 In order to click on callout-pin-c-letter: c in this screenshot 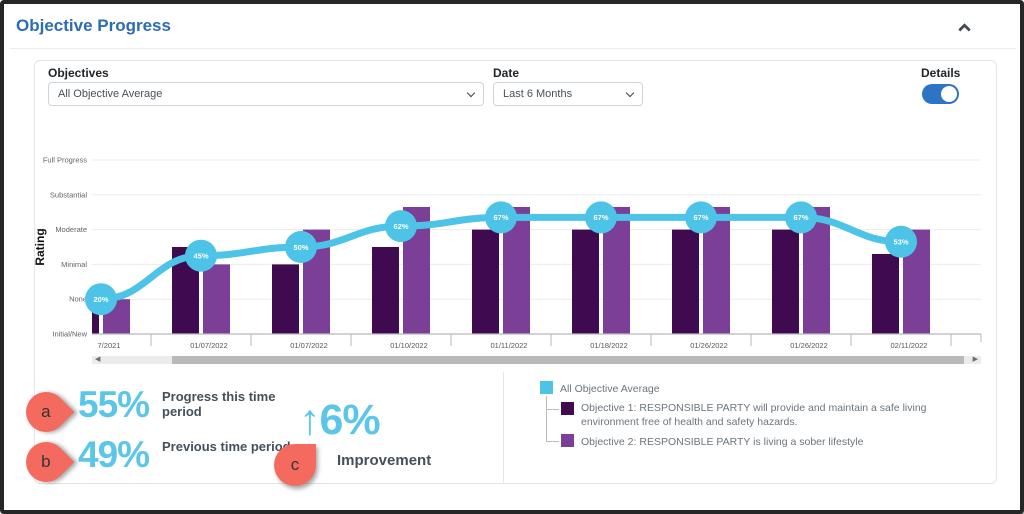, I will do `click(295, 464)`.